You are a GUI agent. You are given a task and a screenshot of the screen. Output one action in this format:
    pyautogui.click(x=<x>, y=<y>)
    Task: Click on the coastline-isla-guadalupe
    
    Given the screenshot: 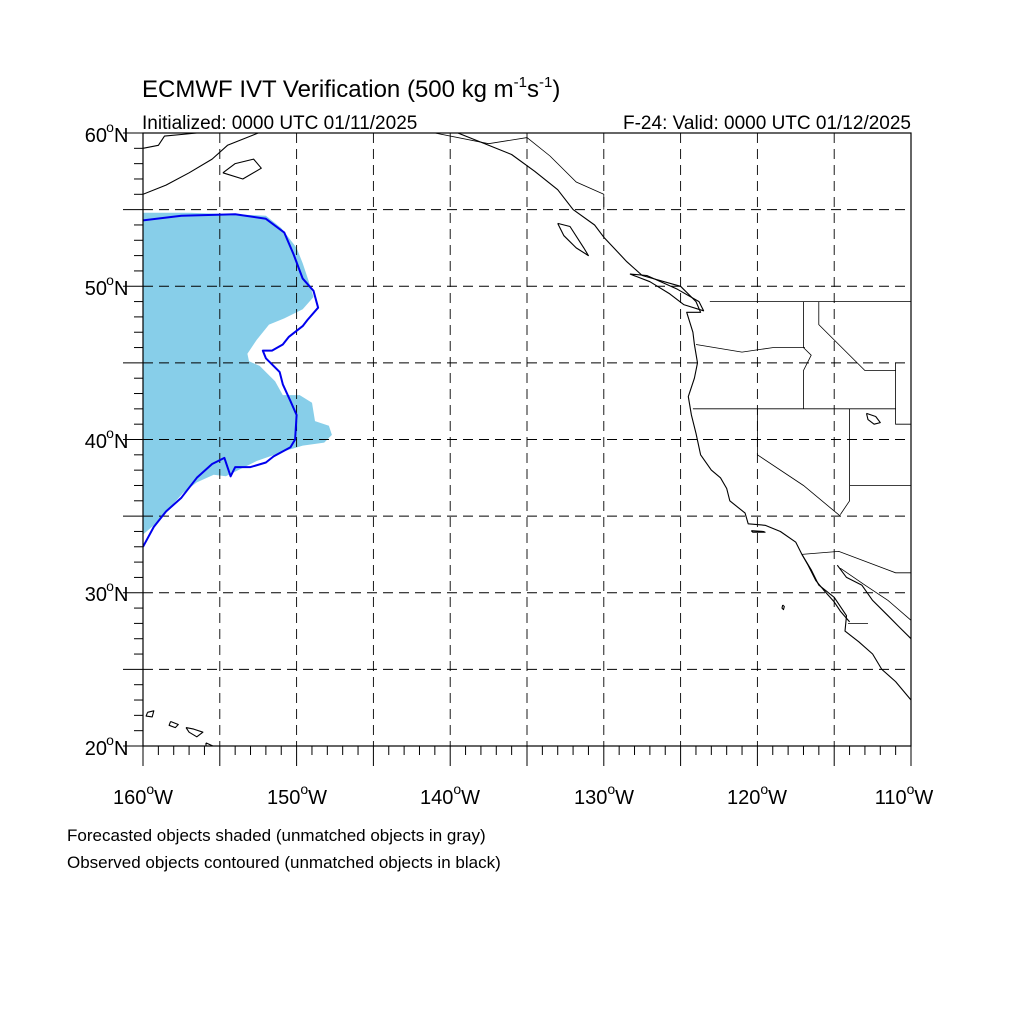 What is the action you would take?
    pyautogui.click(x=783, y=607)
    